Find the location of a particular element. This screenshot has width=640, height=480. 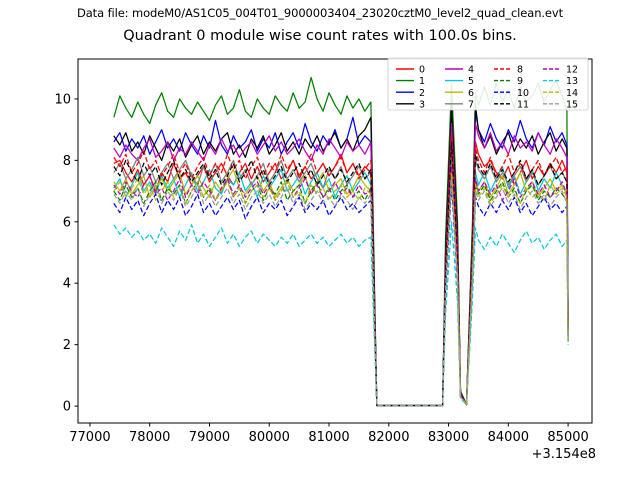

legend-label-0: 0 is located at coordinates (422, 70).